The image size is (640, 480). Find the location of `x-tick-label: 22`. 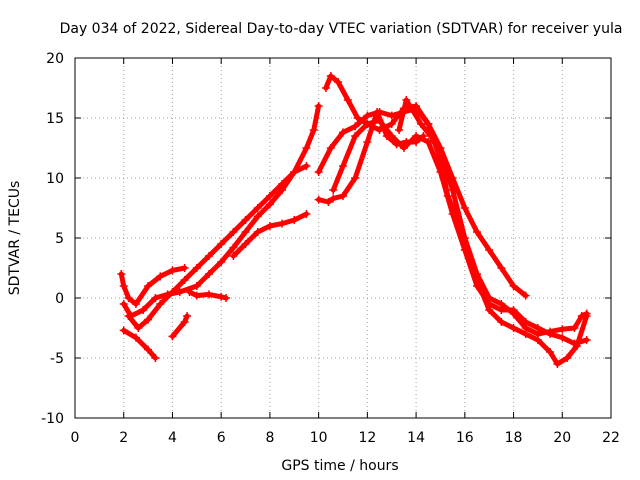

x-tick-label: 22 is located at coordinates (611, 438).